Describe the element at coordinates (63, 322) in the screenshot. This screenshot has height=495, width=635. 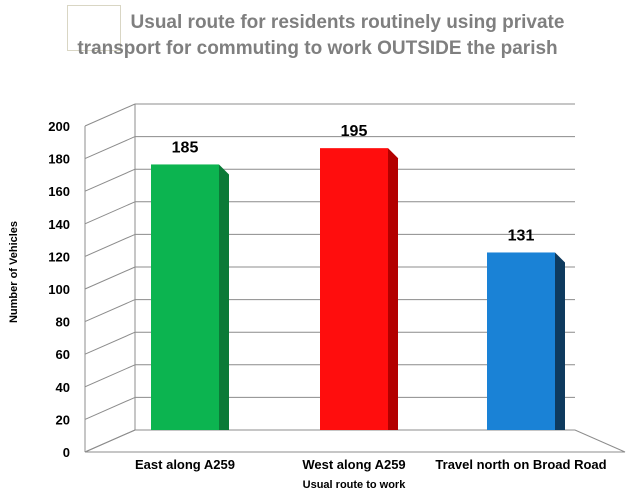
I see `y-tick-label: 80` at that location.